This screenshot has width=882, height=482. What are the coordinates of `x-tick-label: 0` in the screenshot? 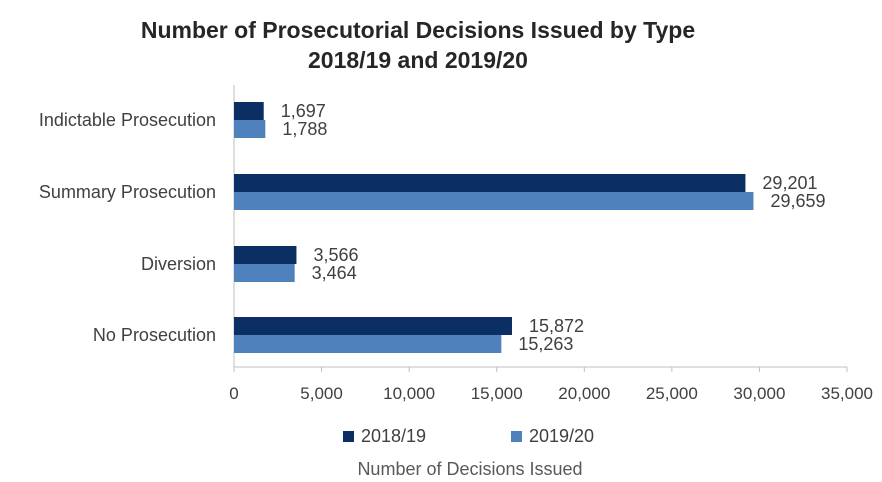 It's located at (233, 393).